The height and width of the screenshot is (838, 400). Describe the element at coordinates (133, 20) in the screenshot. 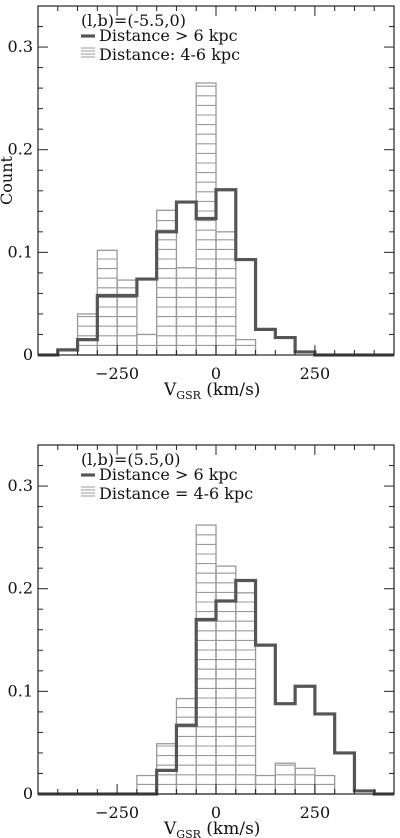

I see `panel-annotation: (l,b)=(-5.5,0)` at that location.